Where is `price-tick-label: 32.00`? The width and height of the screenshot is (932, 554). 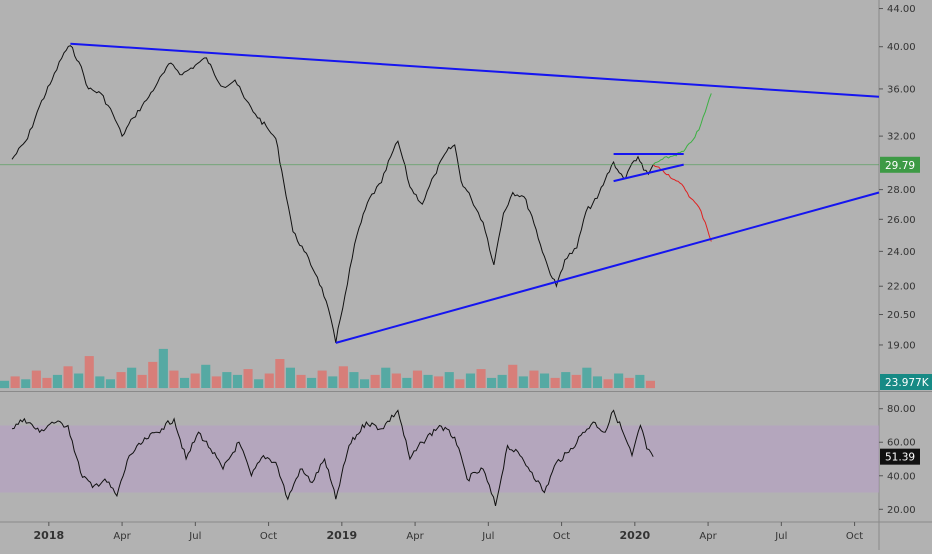
price-tick-label: 32.00 is located at coordinates (901, 137).